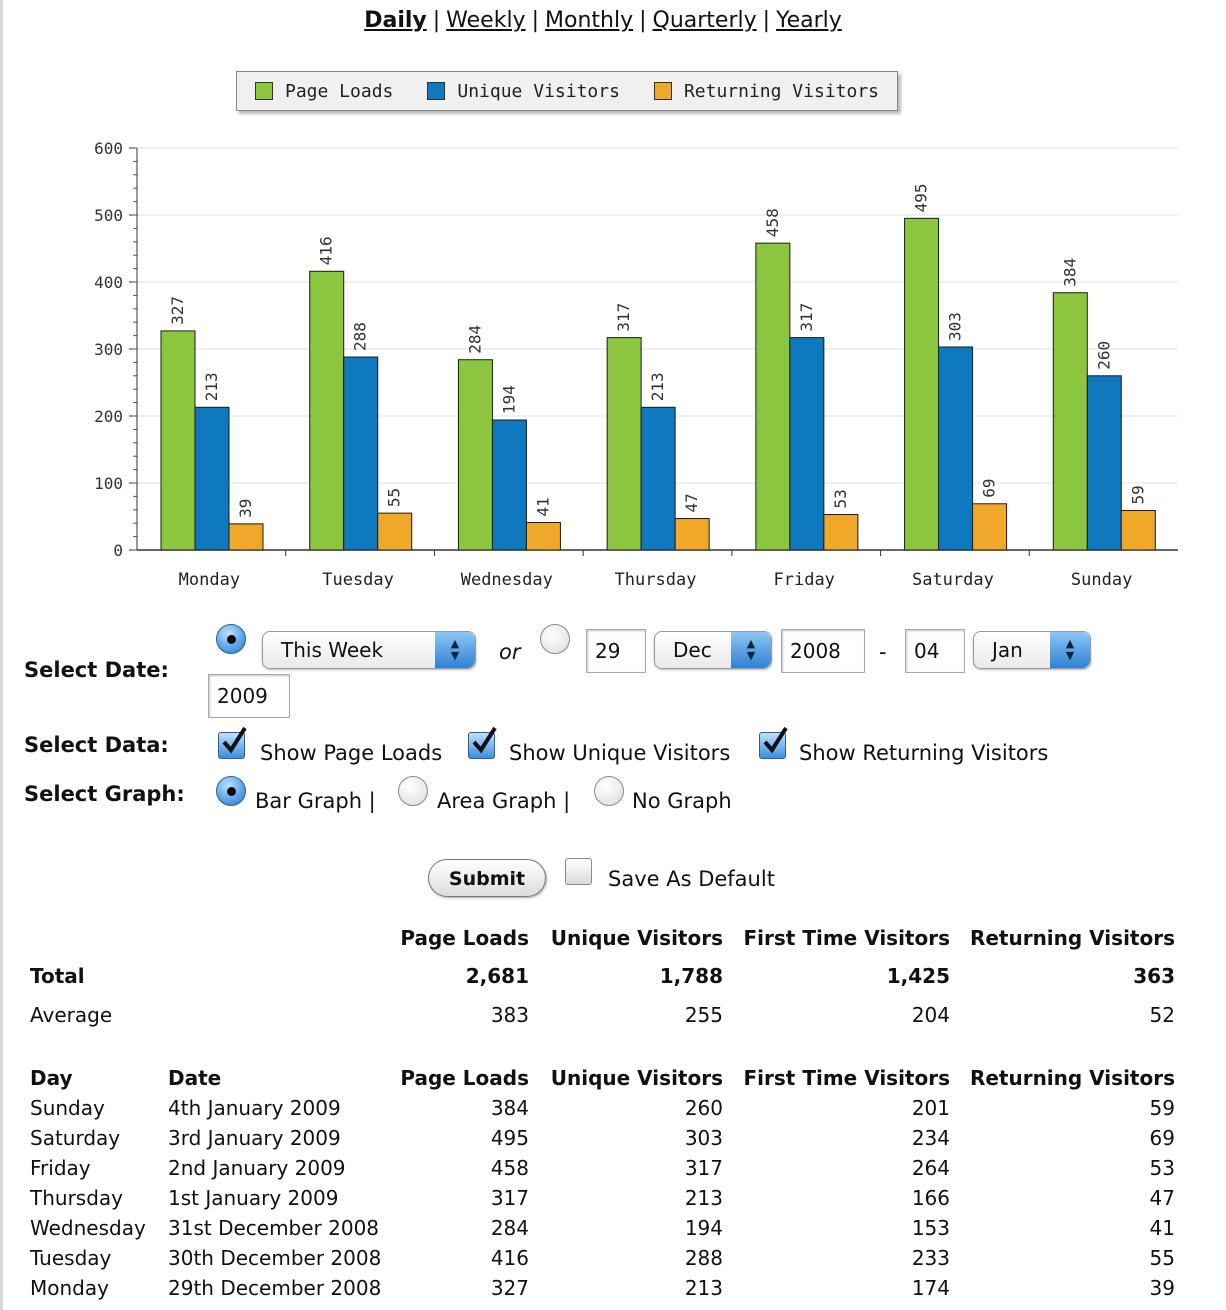 This screenshot has width=1226, height=1310. Describe the element at coordinates (703, 1108) in the screenshot. I see `table-cell: 260` at that location.